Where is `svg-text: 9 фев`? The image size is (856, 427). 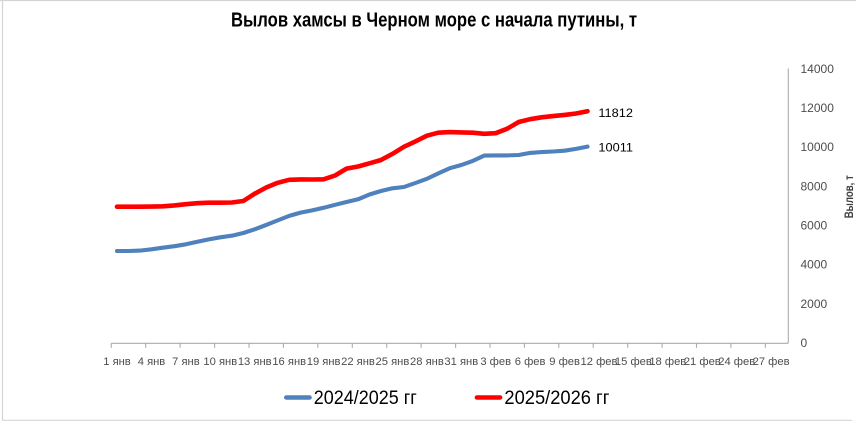 svg-text: 9 фев is located at coordinates (564, 362).